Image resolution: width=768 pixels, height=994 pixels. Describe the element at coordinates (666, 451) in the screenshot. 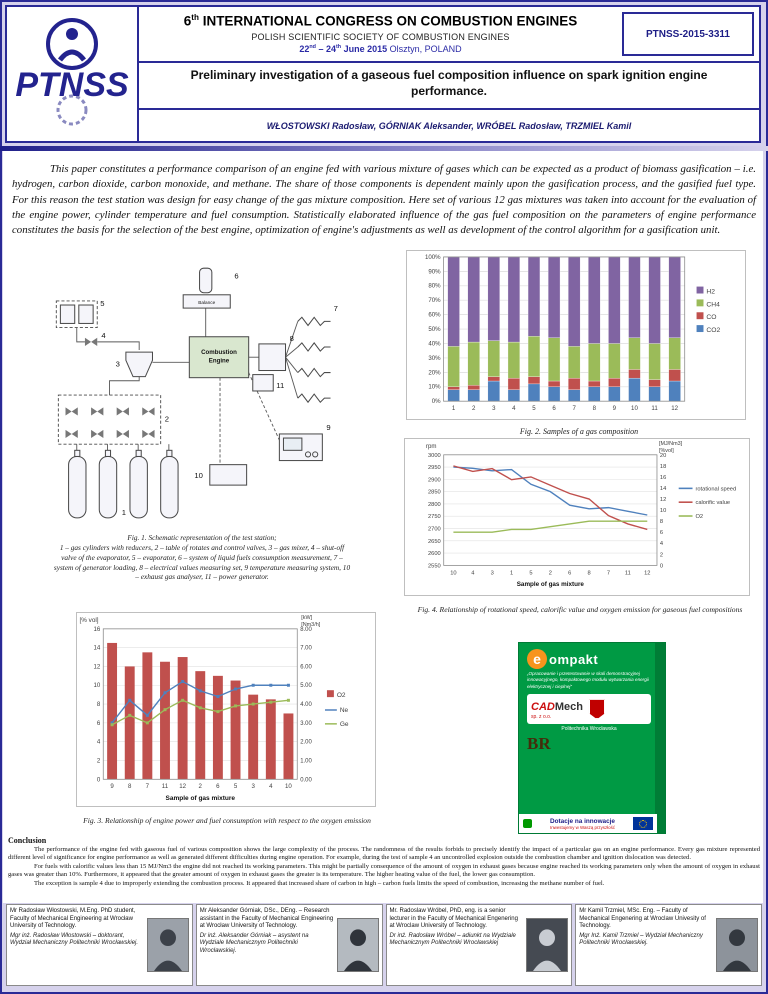

I see `svg-text: [%vol]` at that location.